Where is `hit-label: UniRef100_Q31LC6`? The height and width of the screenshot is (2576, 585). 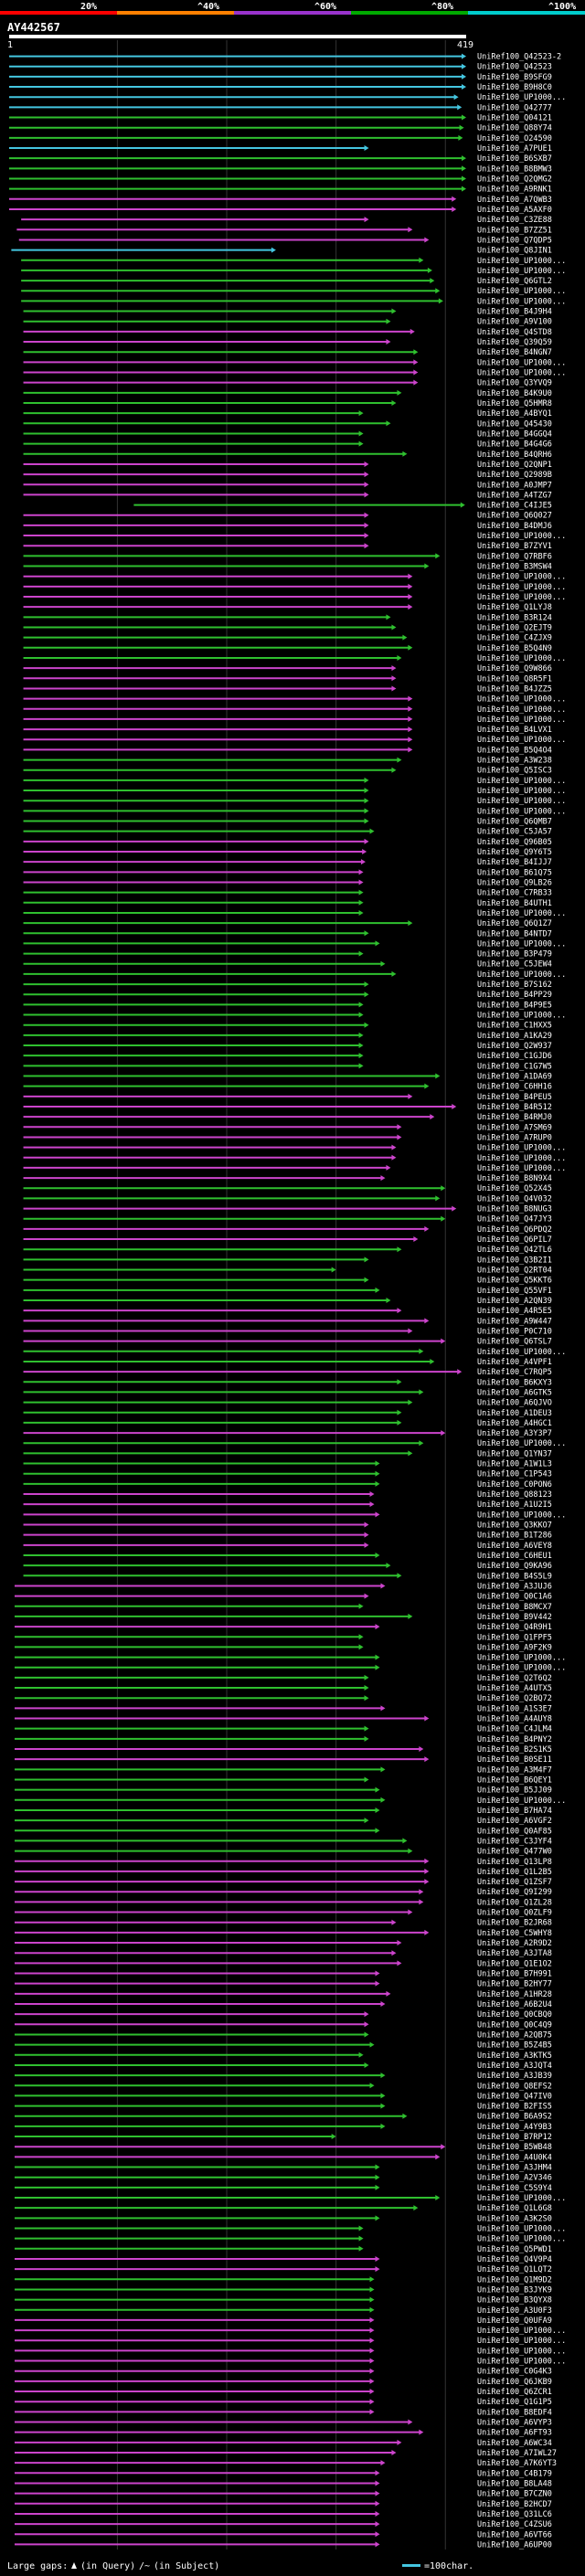 hit-label: UniRef100_Q31LC6 is located at coordinates (514, 2514).